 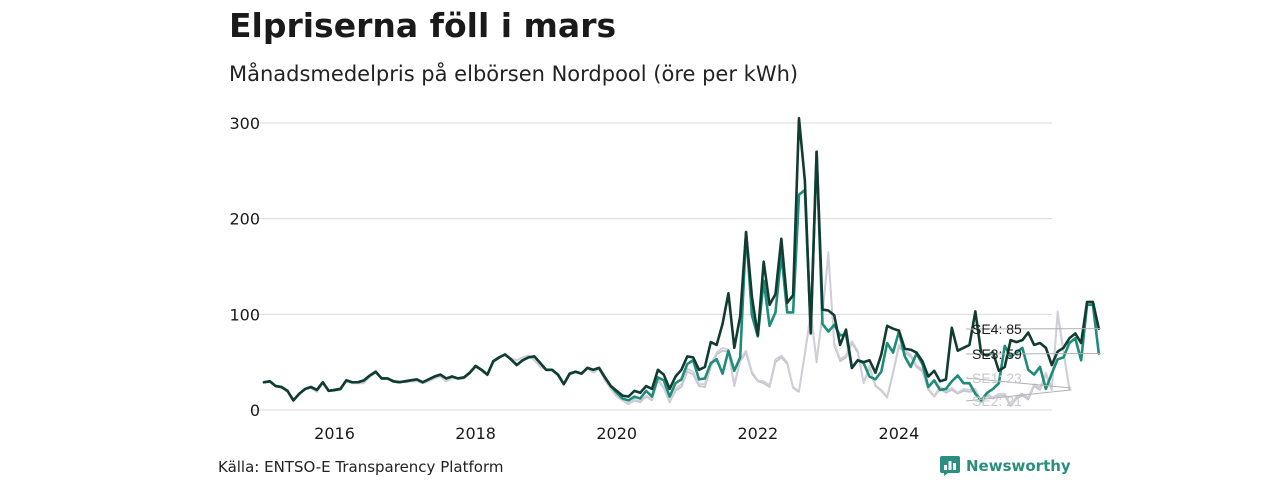 What do you see at coordinates (997, 329) in the screenshot?
I see `end-label-se4: SE4: 85` at bounding box center [997, 329].